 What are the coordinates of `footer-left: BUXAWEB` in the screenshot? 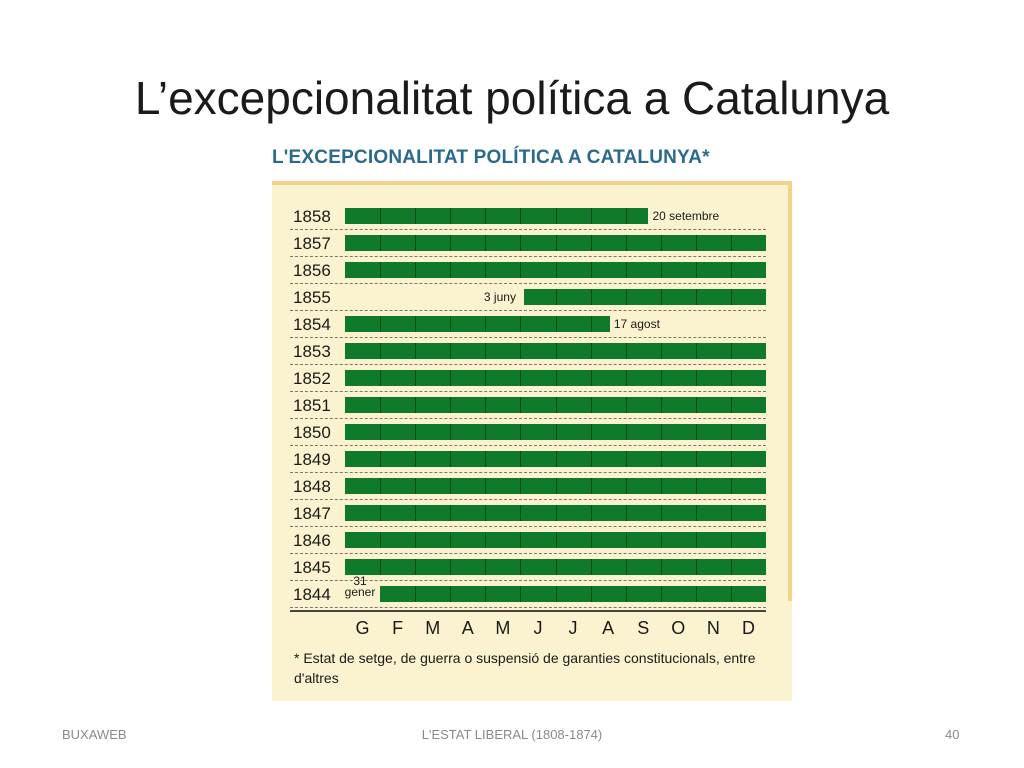 It's located at (94, 734).